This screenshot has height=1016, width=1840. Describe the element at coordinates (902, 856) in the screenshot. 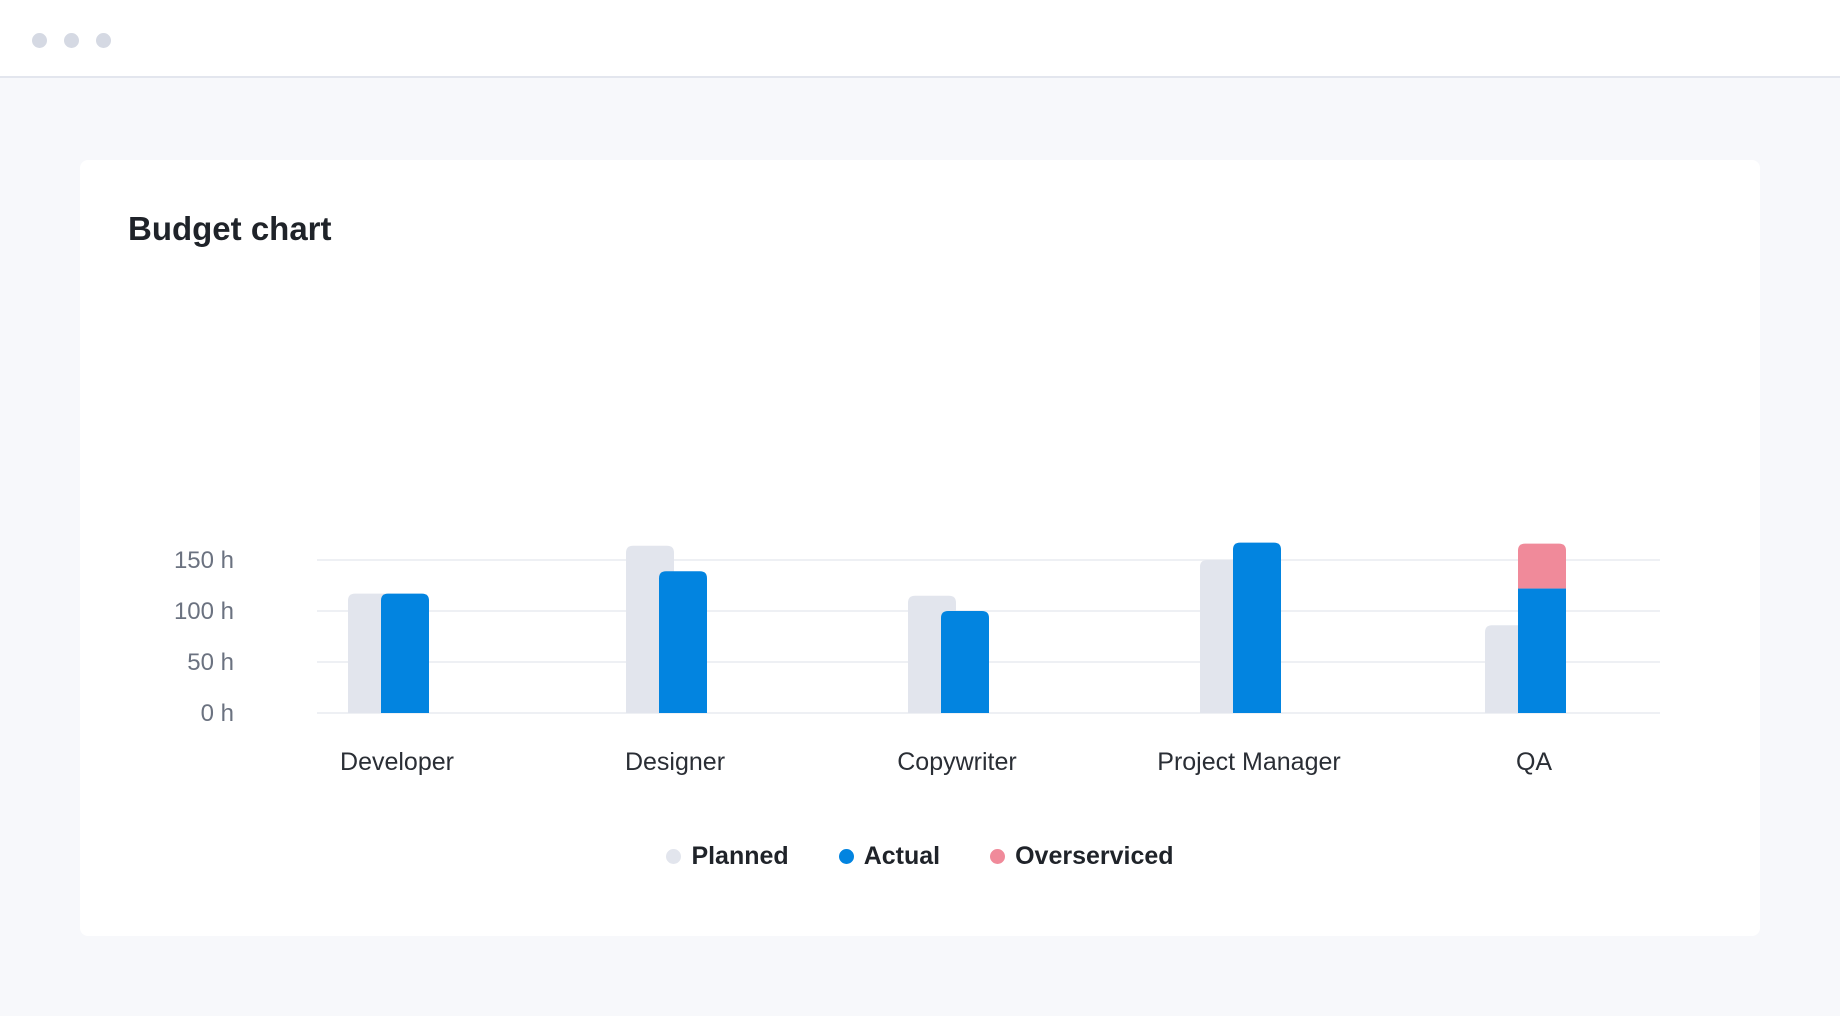

I see `legend-label-actual: Actual` at that location.